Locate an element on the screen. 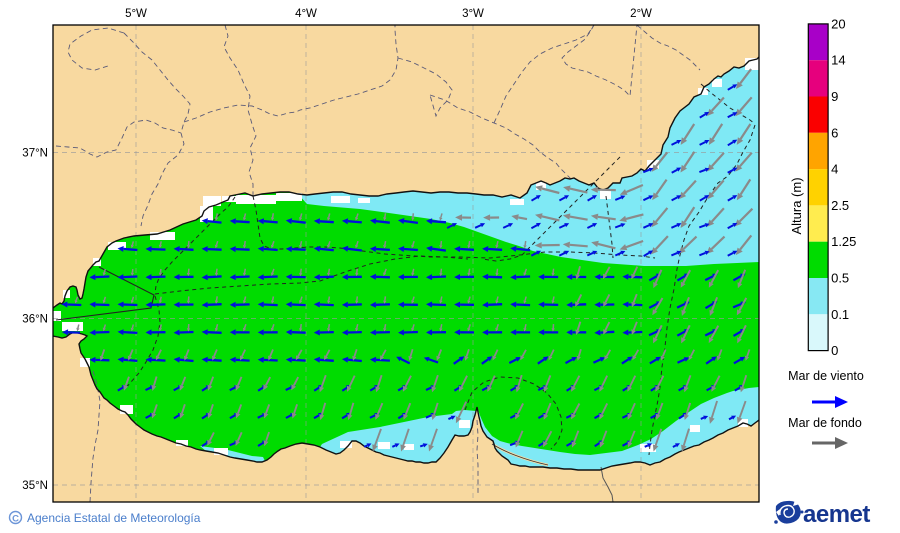  svg-text: 4°W is located at coordinates (306, 14).